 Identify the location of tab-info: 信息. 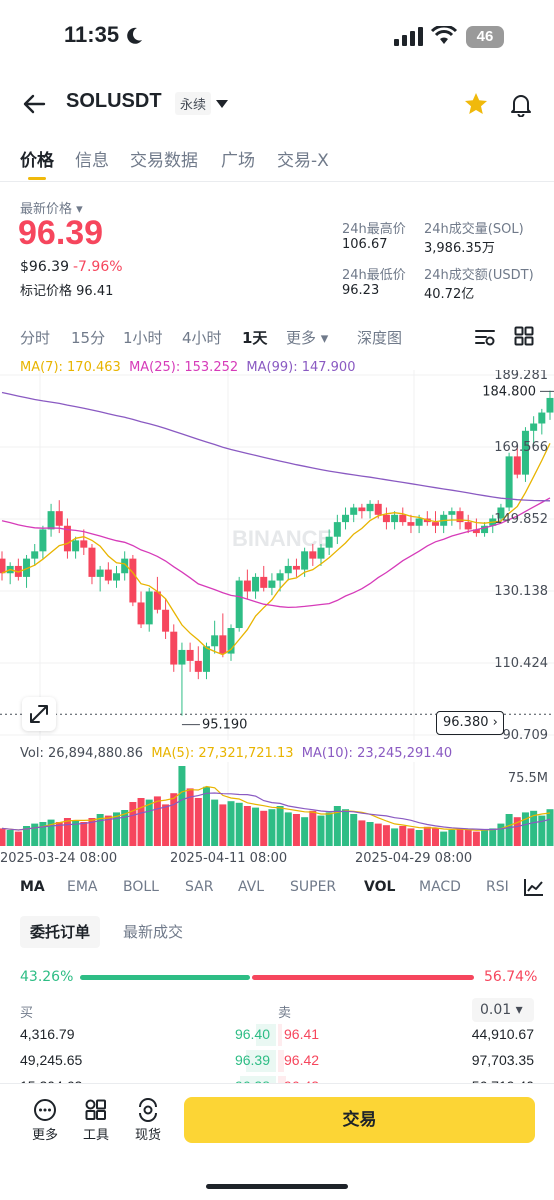
(92, 161).